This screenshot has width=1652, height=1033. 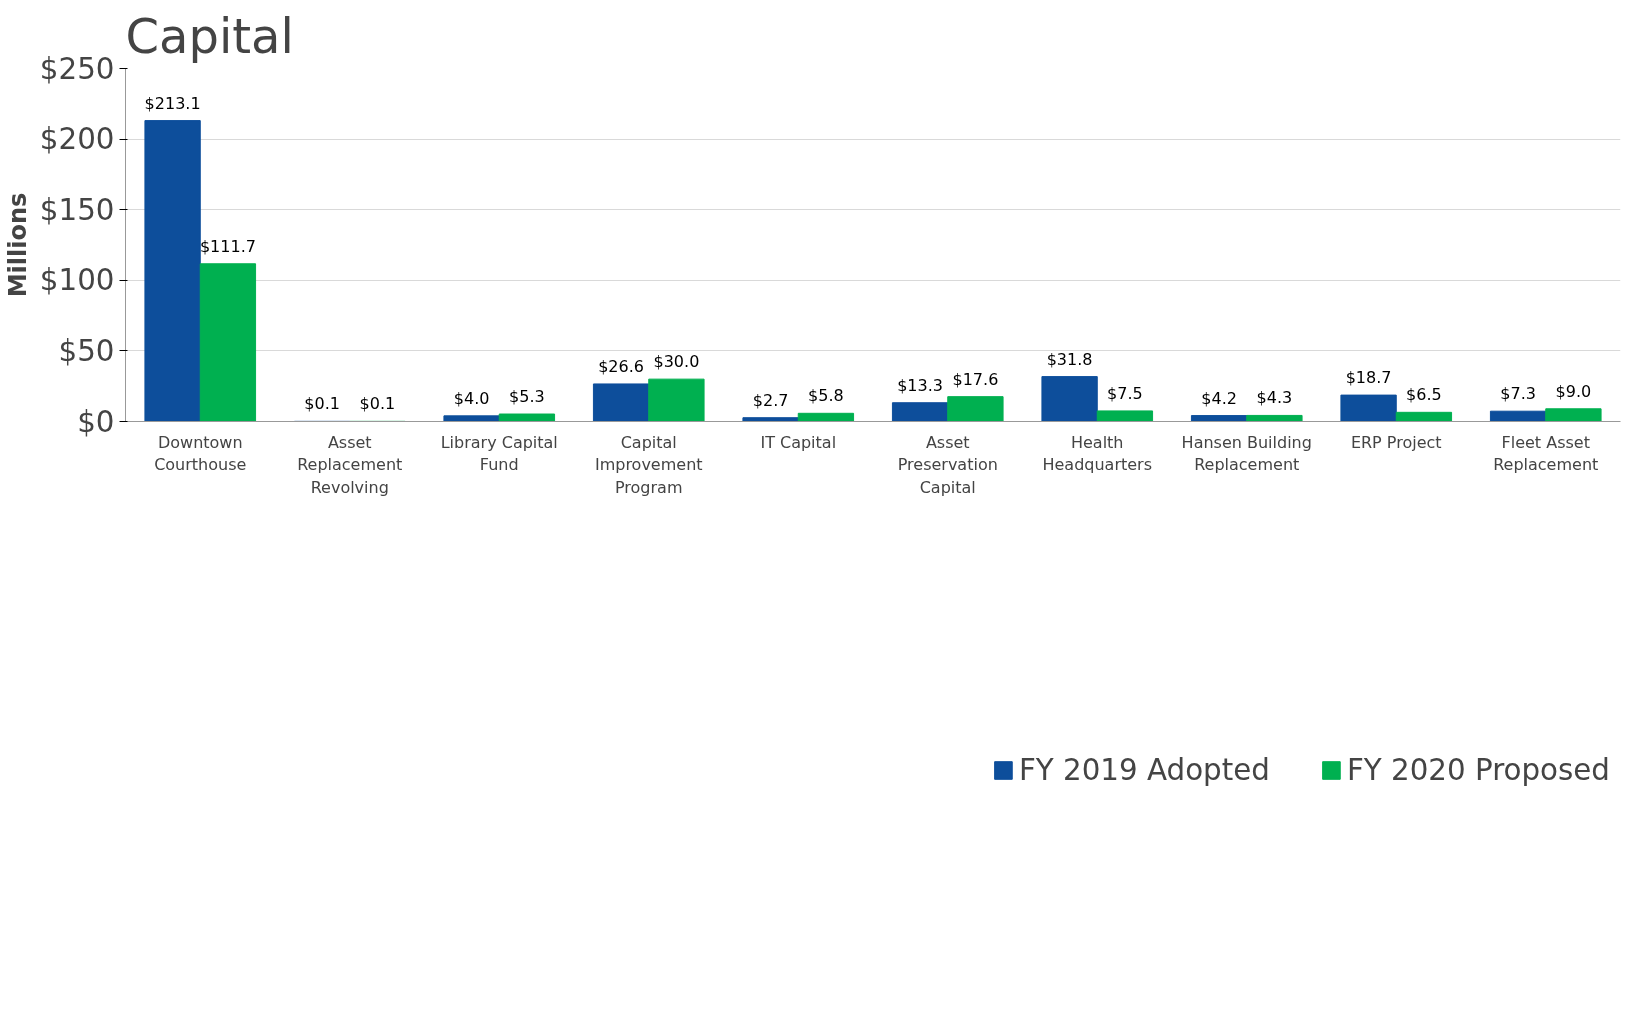 I want to click on y-tick-label: $250, so click(x=77, y=68).